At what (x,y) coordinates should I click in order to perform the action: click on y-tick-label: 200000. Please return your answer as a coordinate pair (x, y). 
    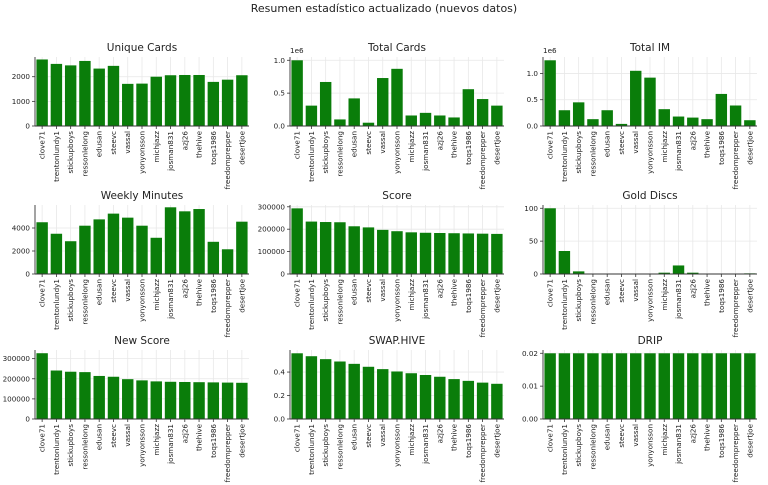
    Looking at the image, I should click on (272, 229).